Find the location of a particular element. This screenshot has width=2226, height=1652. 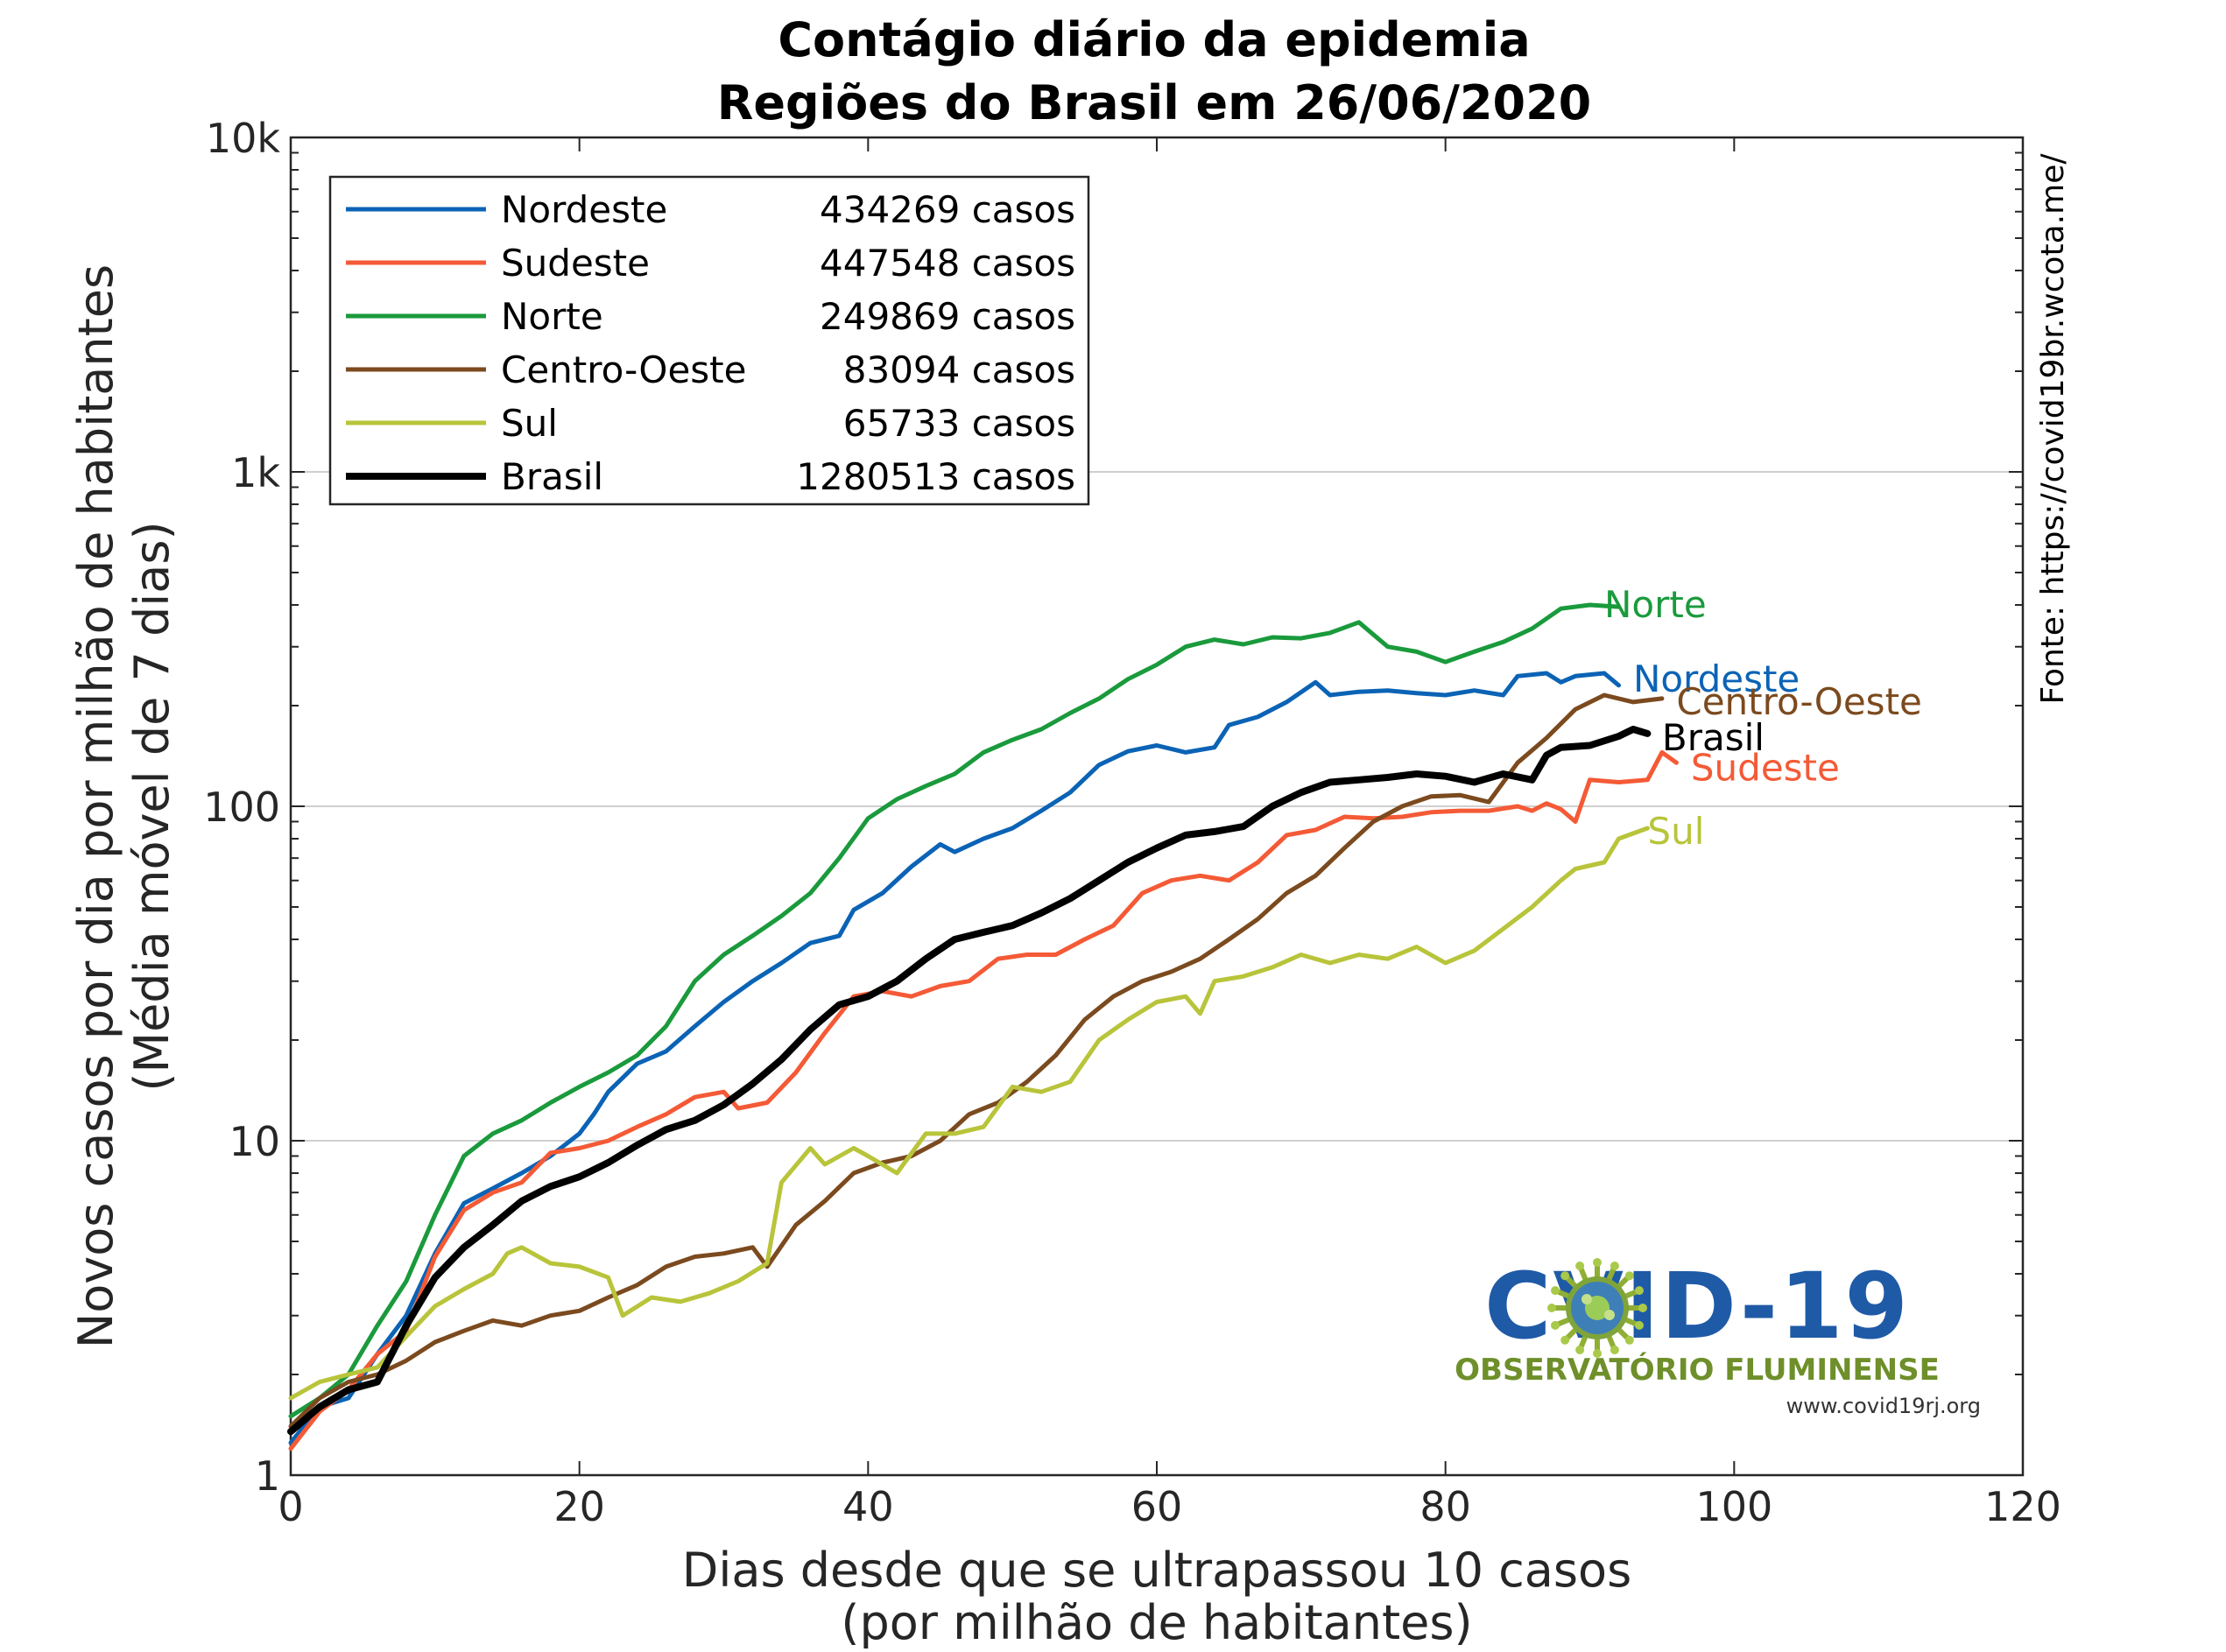

legend-cases: 447548 casos is located at coordinates (948, 263).